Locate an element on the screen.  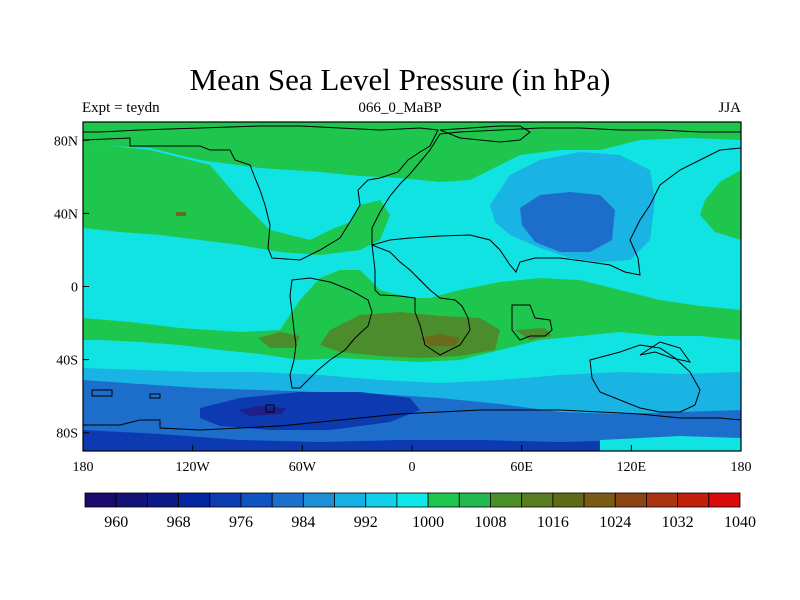
y-tick-label: 80S is located at coordinates (67, 434).